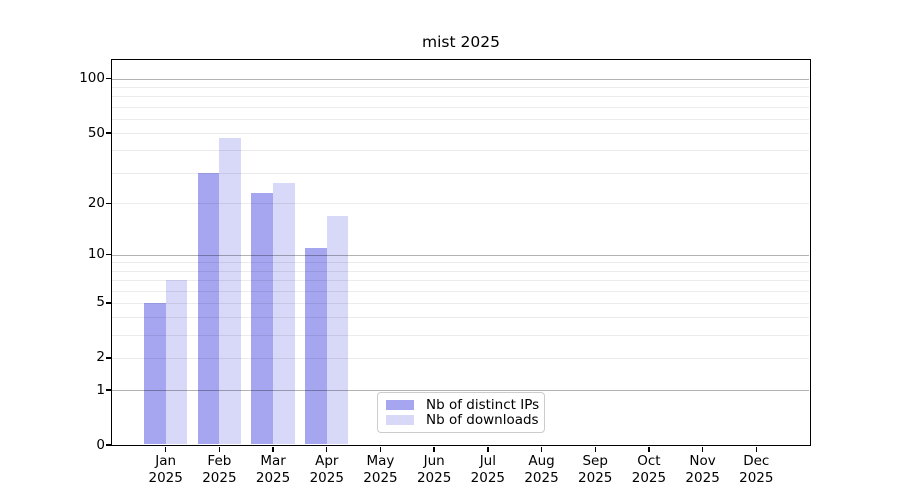 The image size is (900, 500). Describe the element at coordinates (482, 420) in the screenshot. I see `legend-label-downloads: Nb of downloads` at that location.